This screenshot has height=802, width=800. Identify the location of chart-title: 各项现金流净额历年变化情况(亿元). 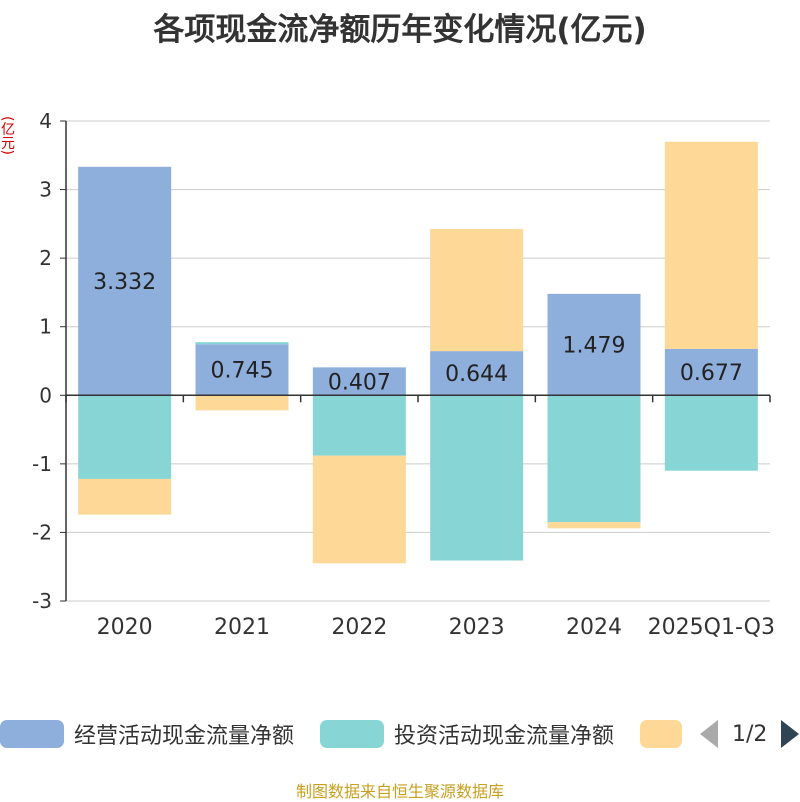
(400, 30).